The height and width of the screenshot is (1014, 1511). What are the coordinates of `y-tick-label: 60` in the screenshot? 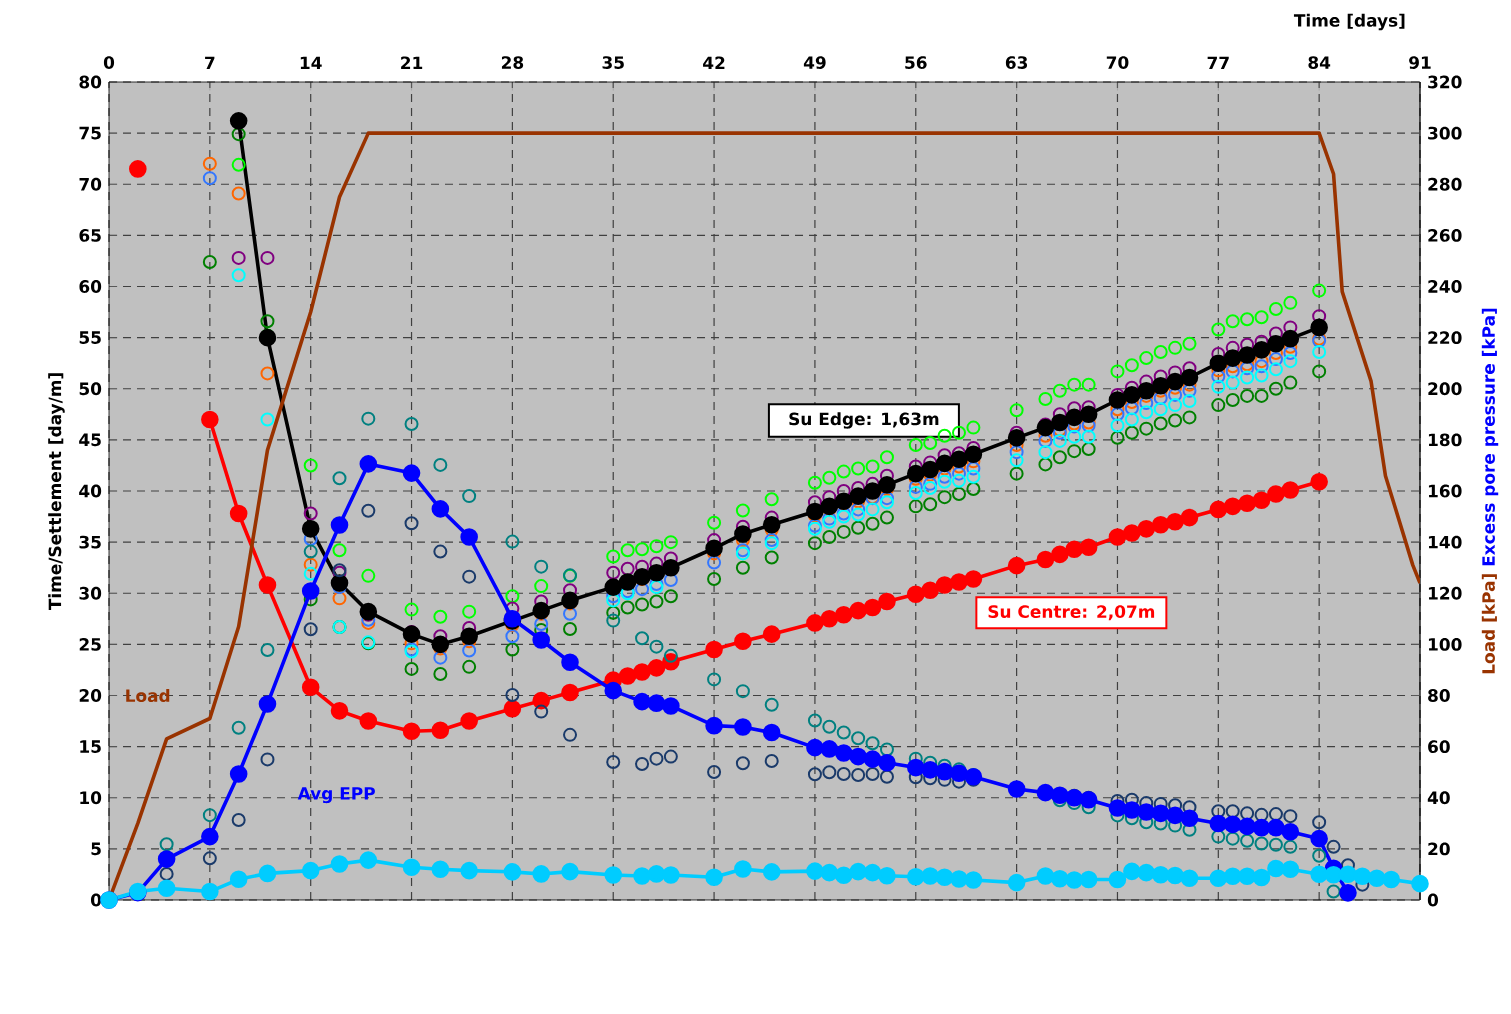 It's located at (90, 286).